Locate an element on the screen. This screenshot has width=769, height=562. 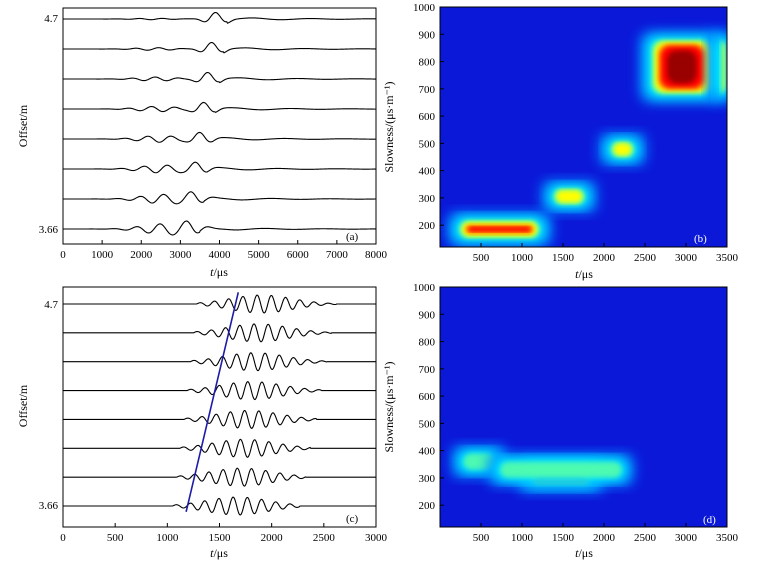
panel-a-xtick-label: 6000 is located at coordinates (298, 255).